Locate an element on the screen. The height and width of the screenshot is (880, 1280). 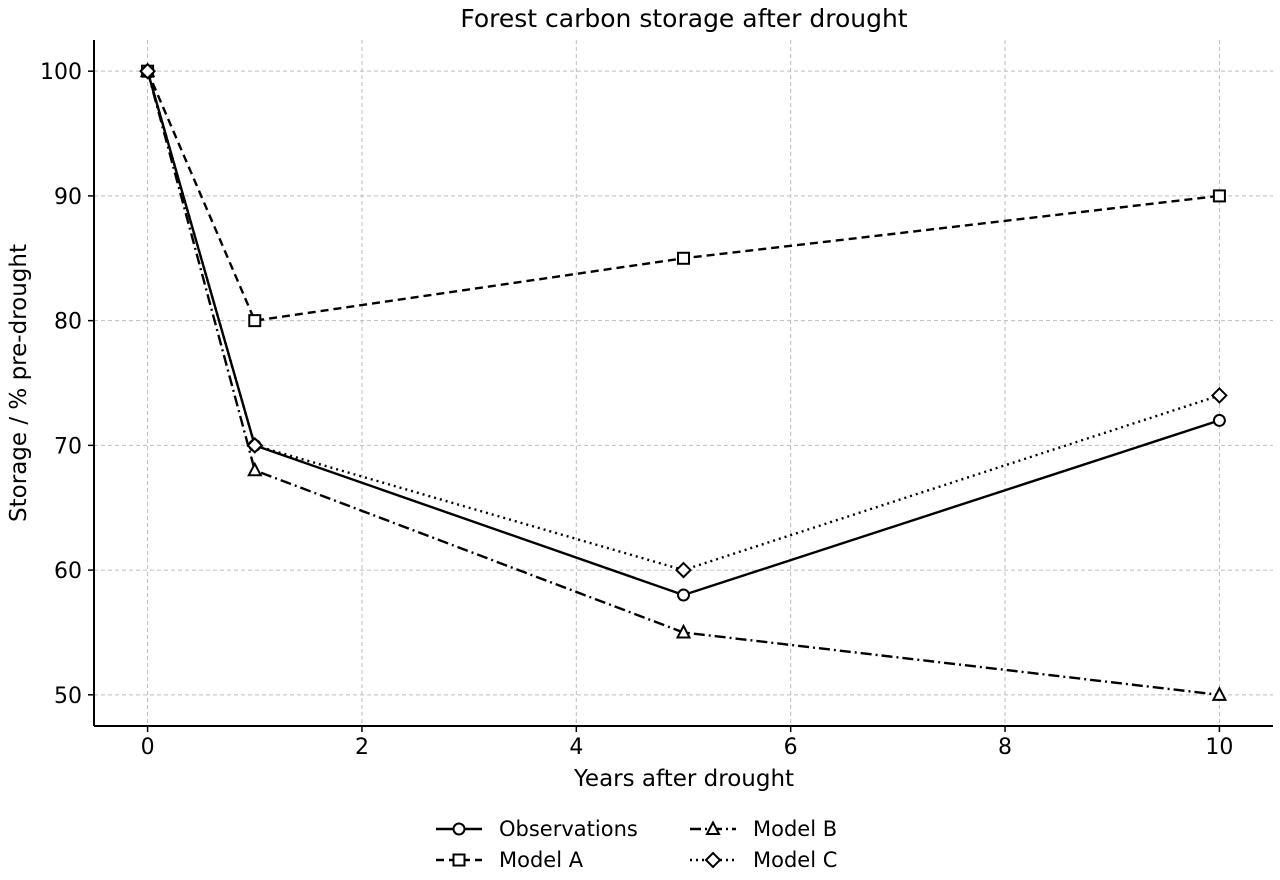
x-tick-label: 8 is located at coordinates (1005, 747).